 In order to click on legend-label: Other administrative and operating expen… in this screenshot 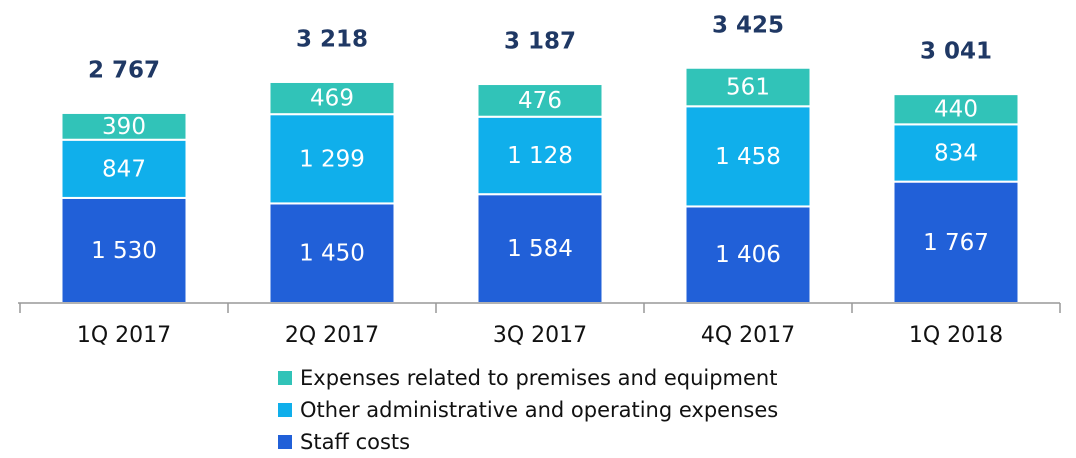, I will do `click(539, 410)`.